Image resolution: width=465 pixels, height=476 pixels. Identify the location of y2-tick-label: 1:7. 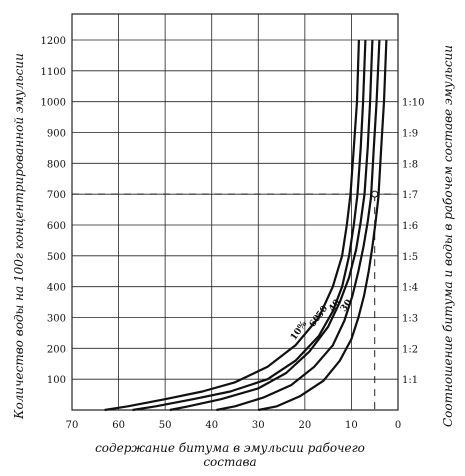
(410, 195).